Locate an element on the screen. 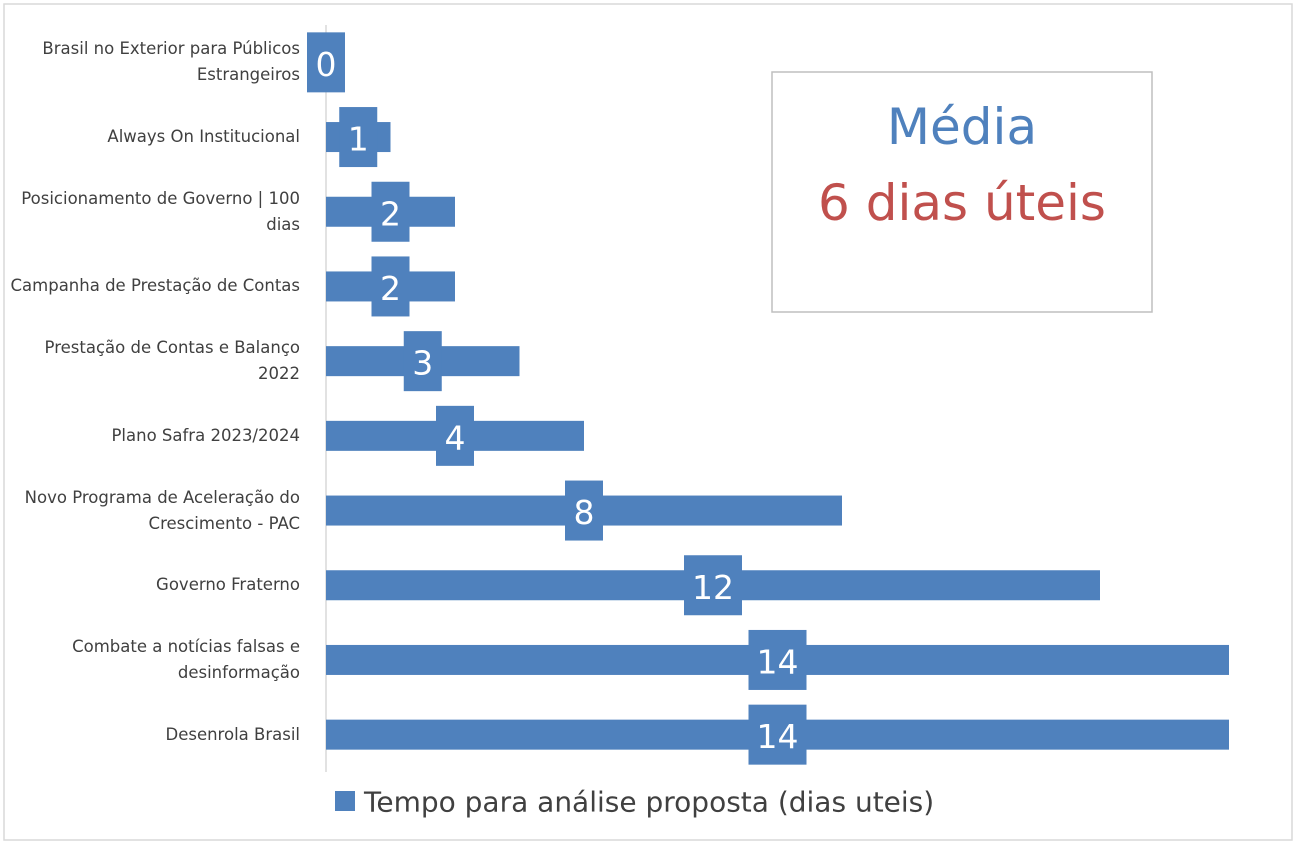 This screenshot has width=1296, height=844. y-tick-label: Prestação de Contas e Balanço 2022 is located at coordinates (172, 361).